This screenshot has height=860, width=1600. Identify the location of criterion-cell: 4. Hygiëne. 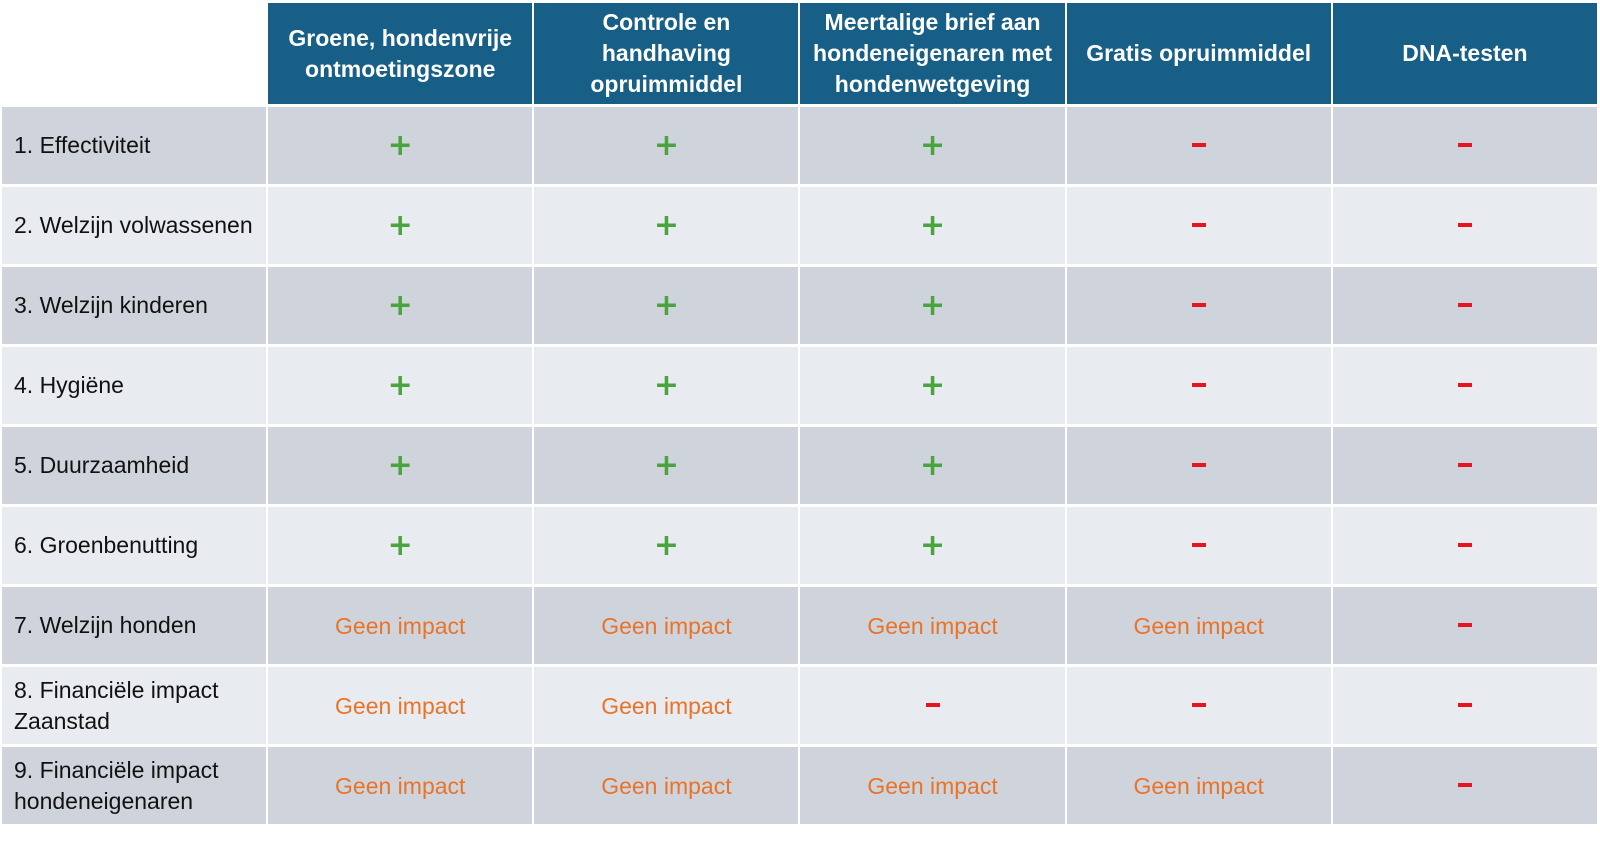
(134, 384).